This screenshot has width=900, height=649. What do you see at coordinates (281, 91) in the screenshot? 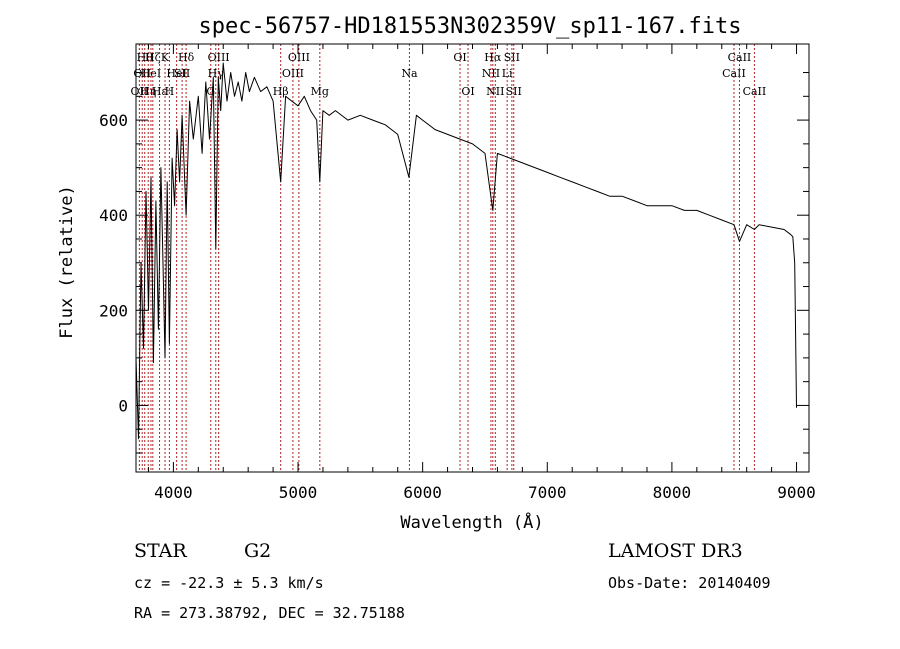
I see `line-label-15: Hβ` at bounding box center [281, 91].